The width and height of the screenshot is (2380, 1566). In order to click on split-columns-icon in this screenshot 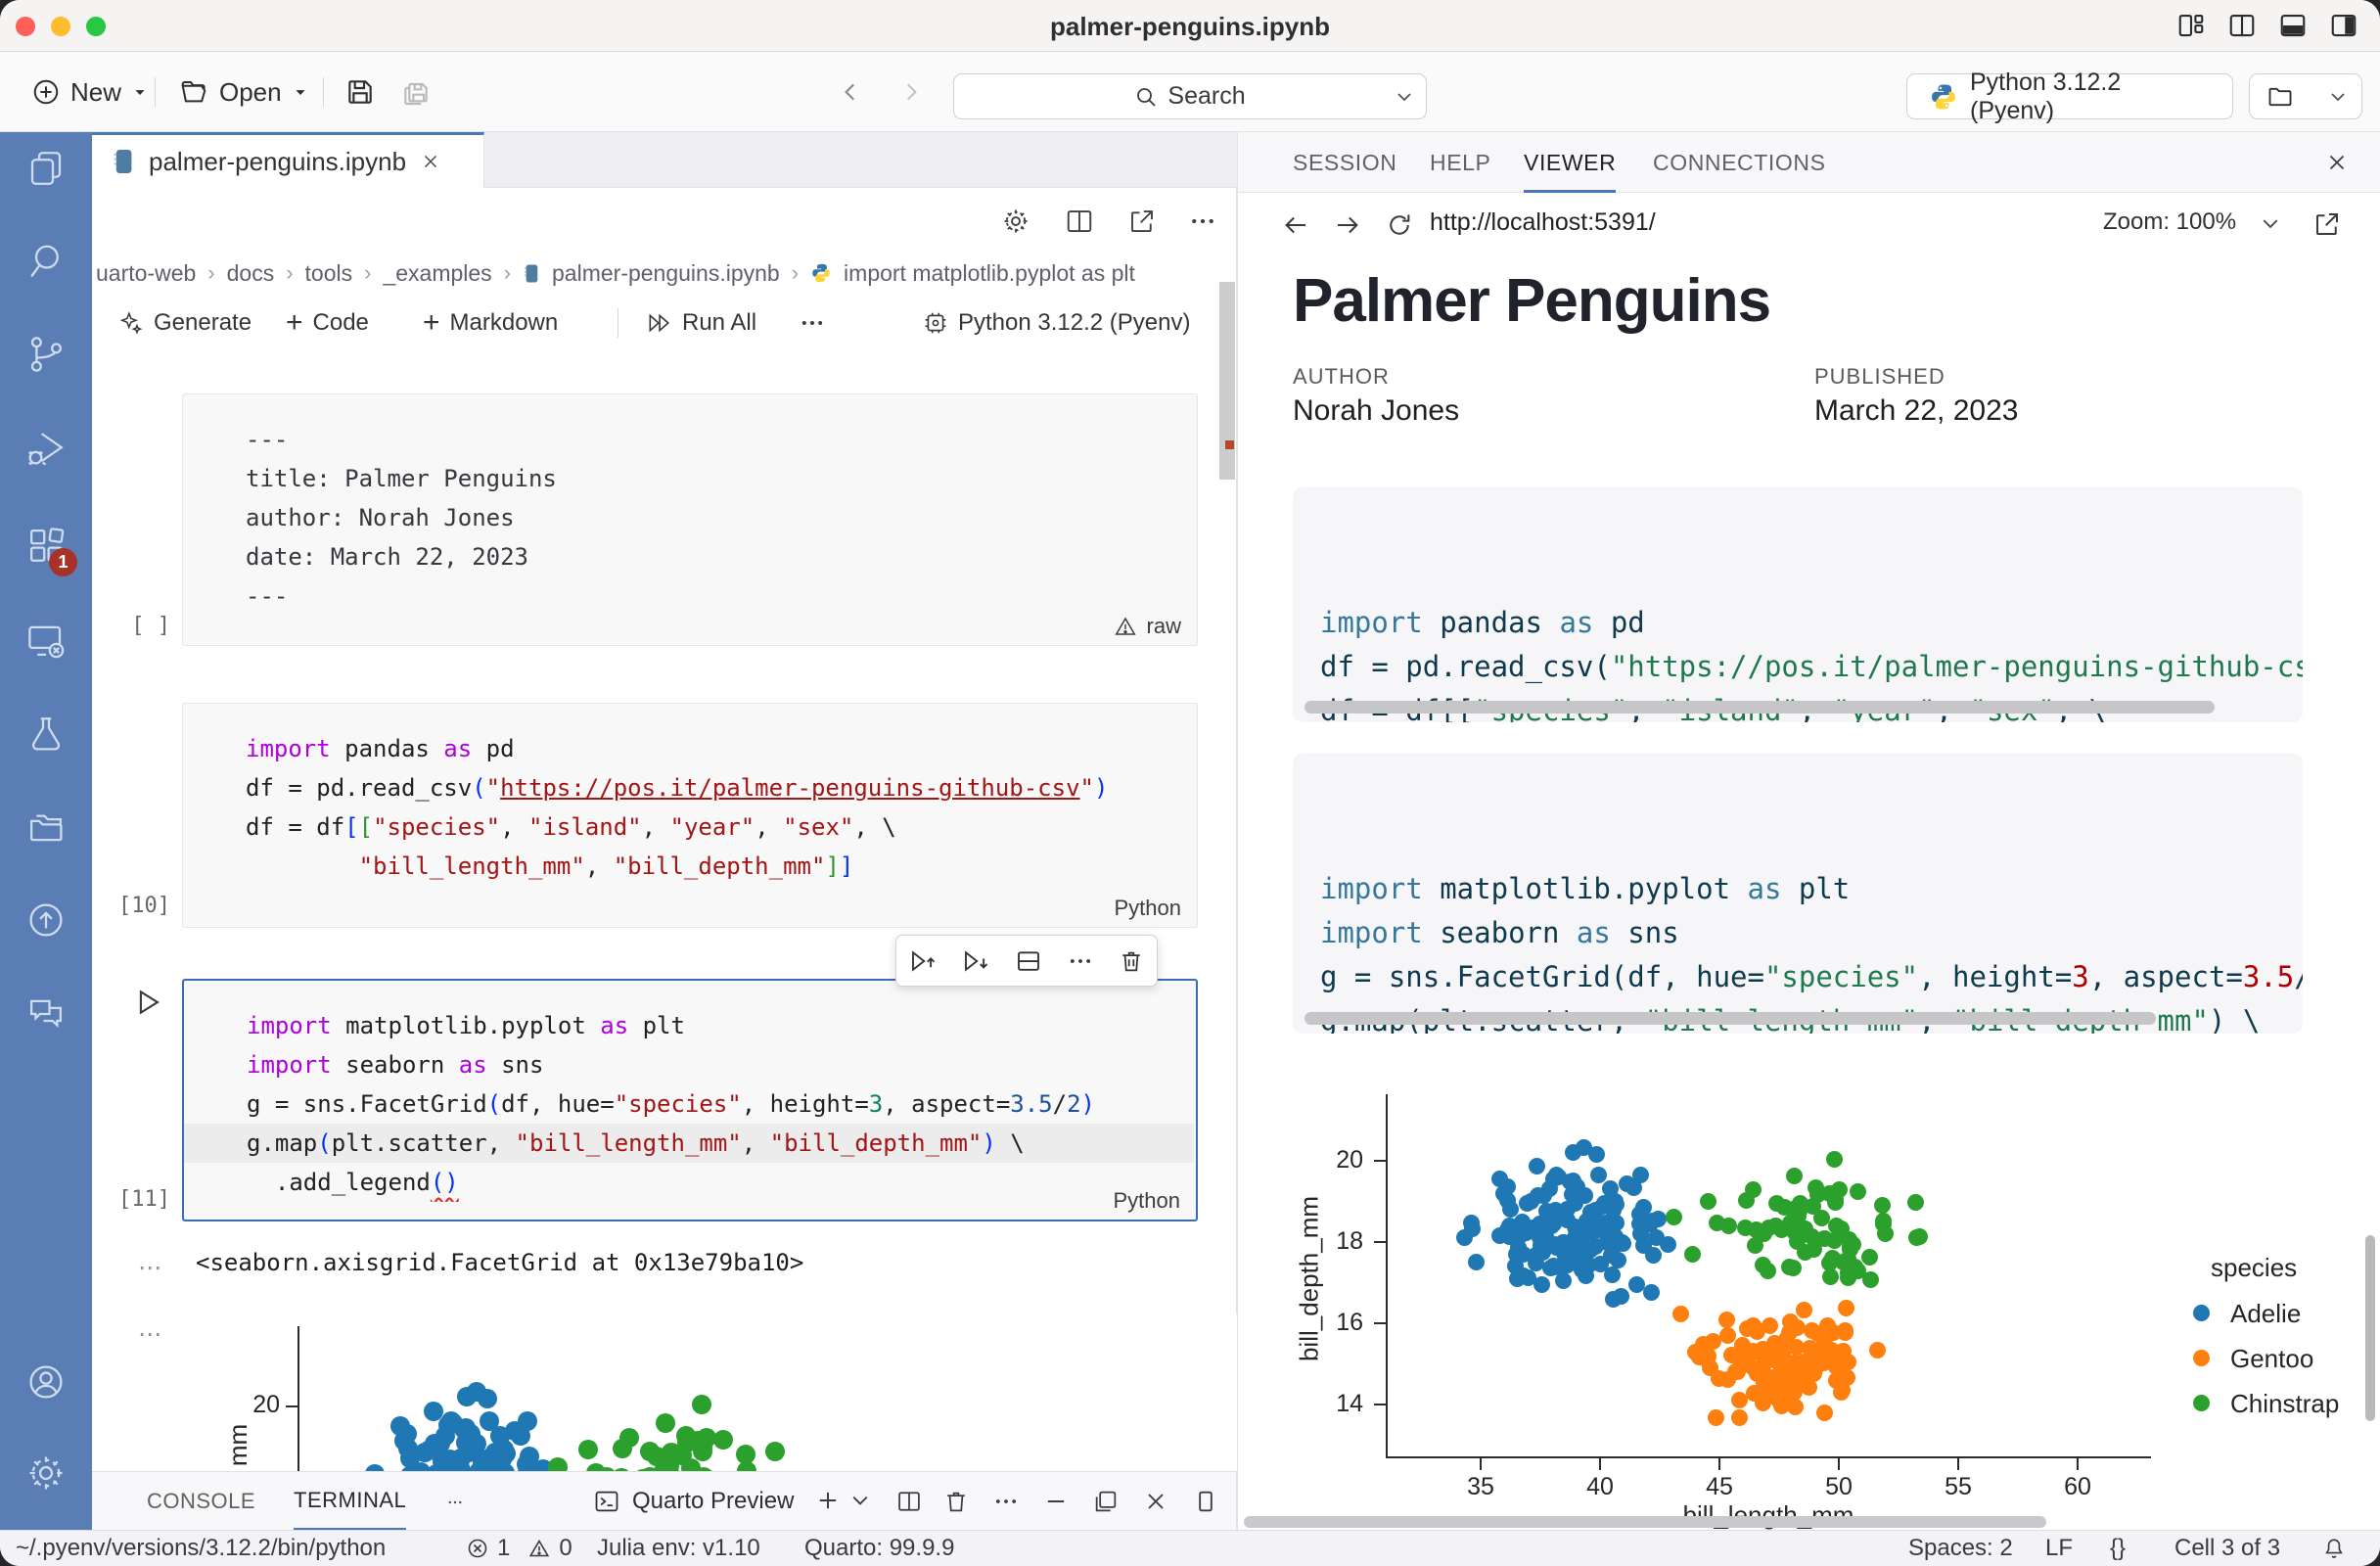, I will do `click(2242, 25)`.